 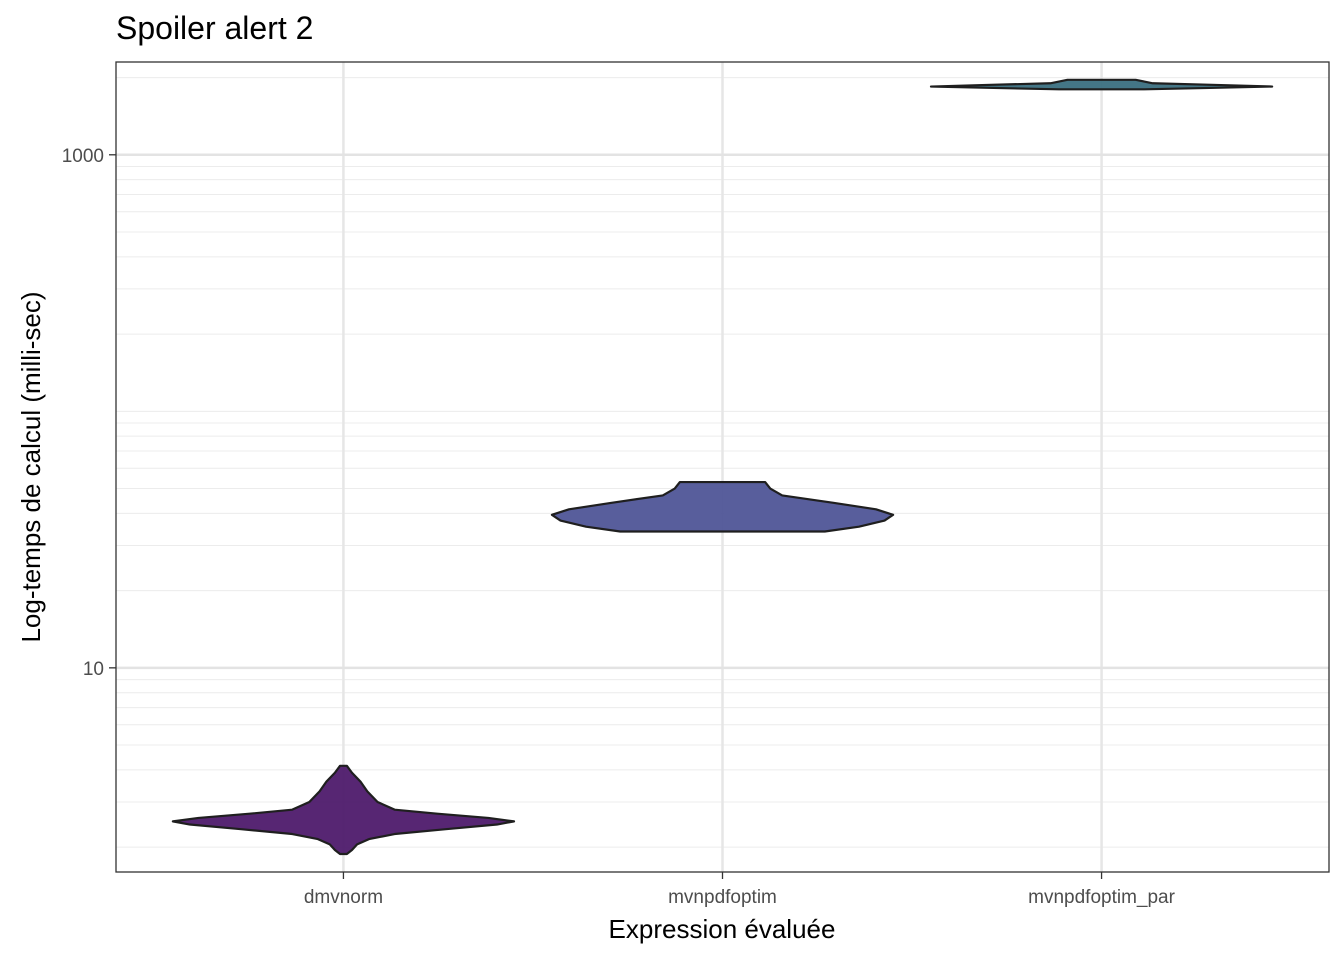 What do you see at coordinates (343, 810) in the screenshot?
I see `violin-dmvnorm` at bounding box center [343, 810].